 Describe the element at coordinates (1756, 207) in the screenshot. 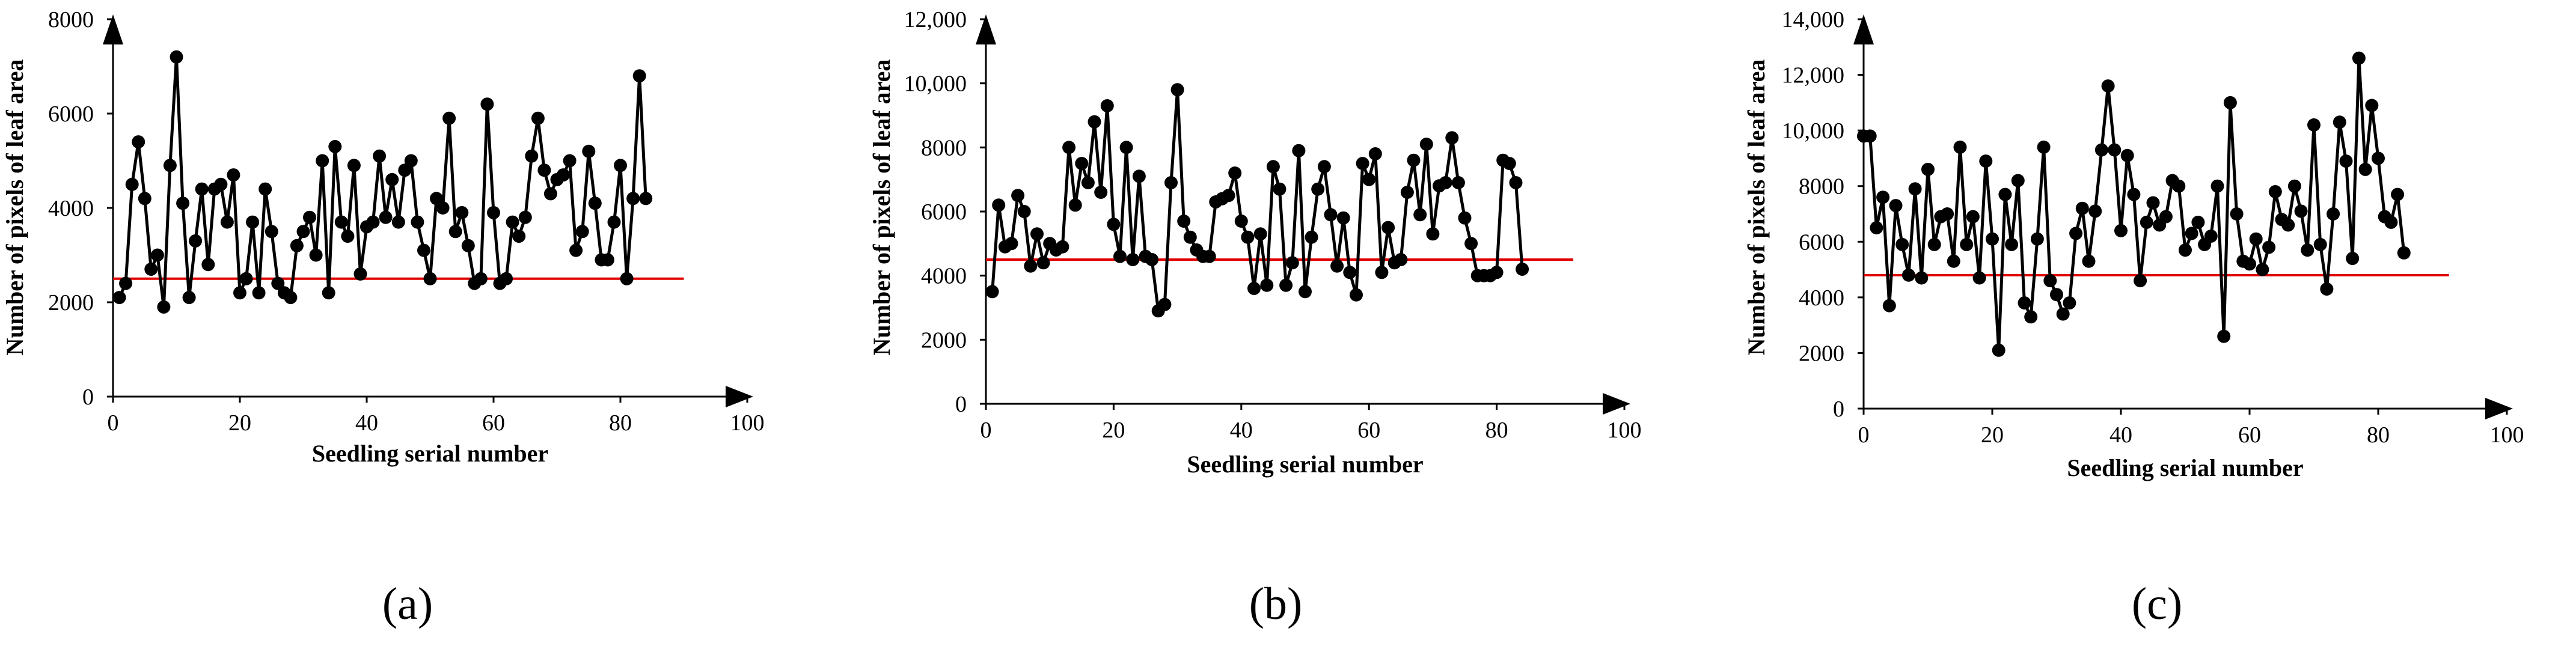

I see `y-axis-title: Number of pixels of leaf area` at that location.